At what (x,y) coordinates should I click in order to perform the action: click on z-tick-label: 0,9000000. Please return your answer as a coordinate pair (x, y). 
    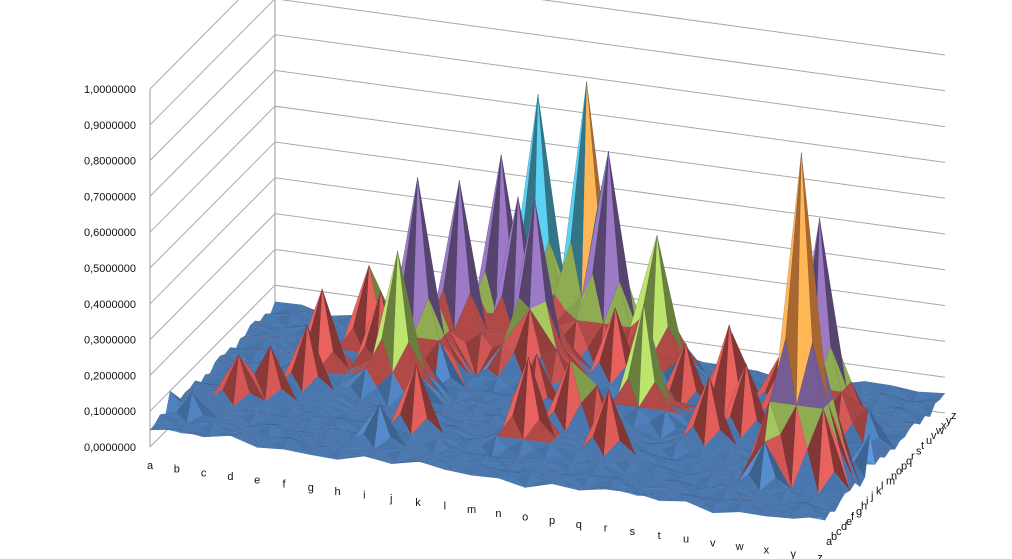
    Looking at the image, I should click on (110, 126).